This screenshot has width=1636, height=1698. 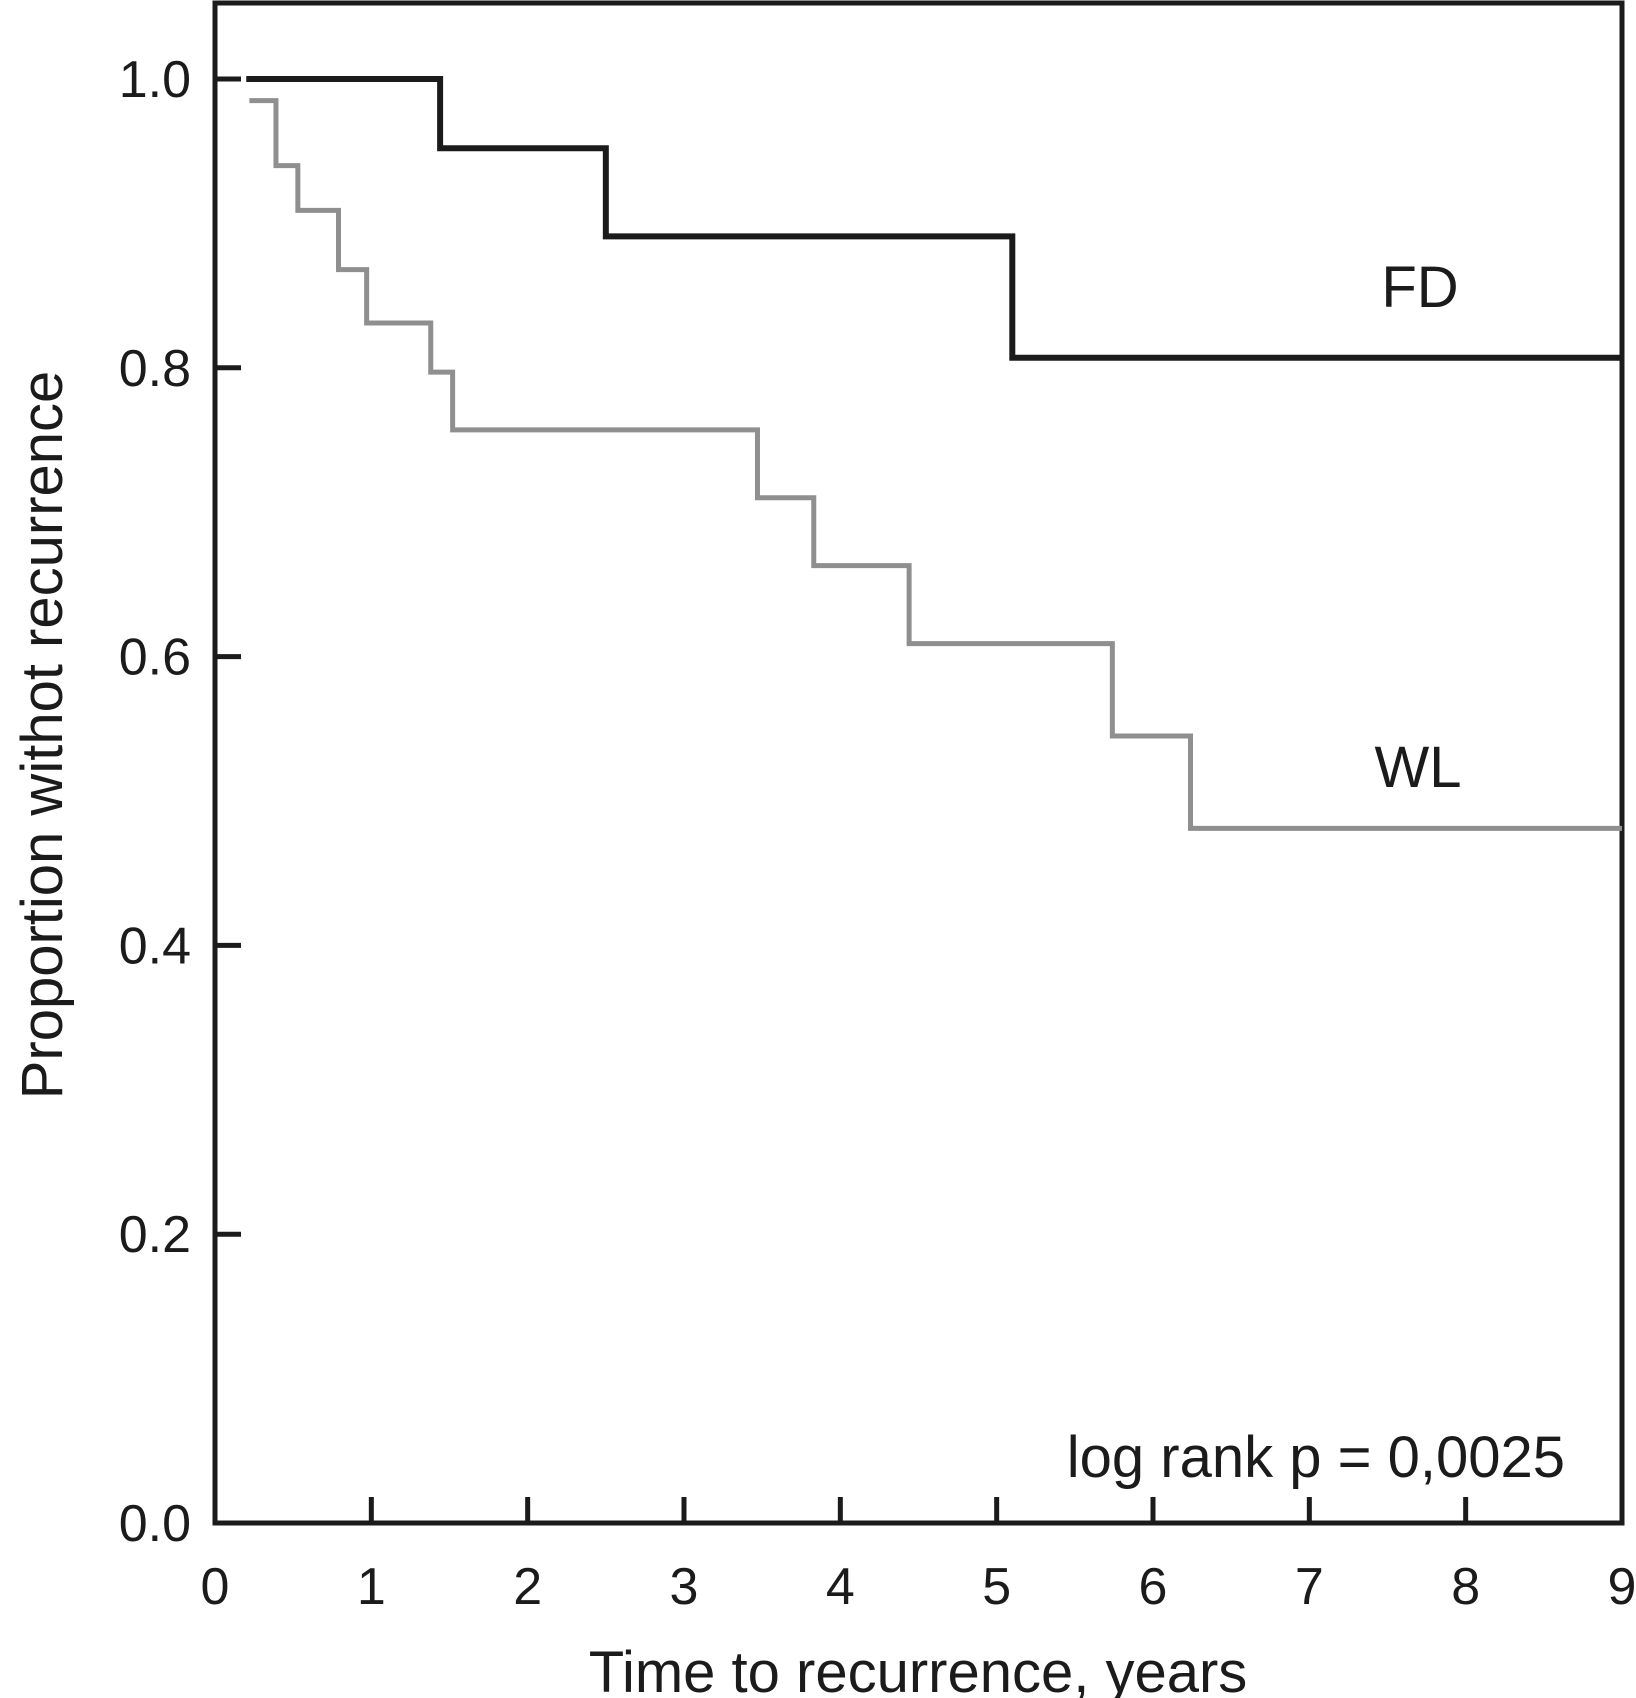 What do you see at coordinates (1465, 1587) in the screenshot?
I see `x-tick-label: 8` at bounding box center [1465, 1587].